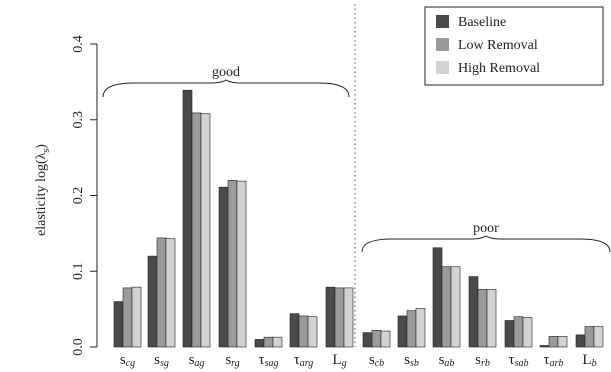 The image size is (611, 372). Describe the element at coordinates (226, 72) in the screenshot. I see `group-label-good: good` at that location.